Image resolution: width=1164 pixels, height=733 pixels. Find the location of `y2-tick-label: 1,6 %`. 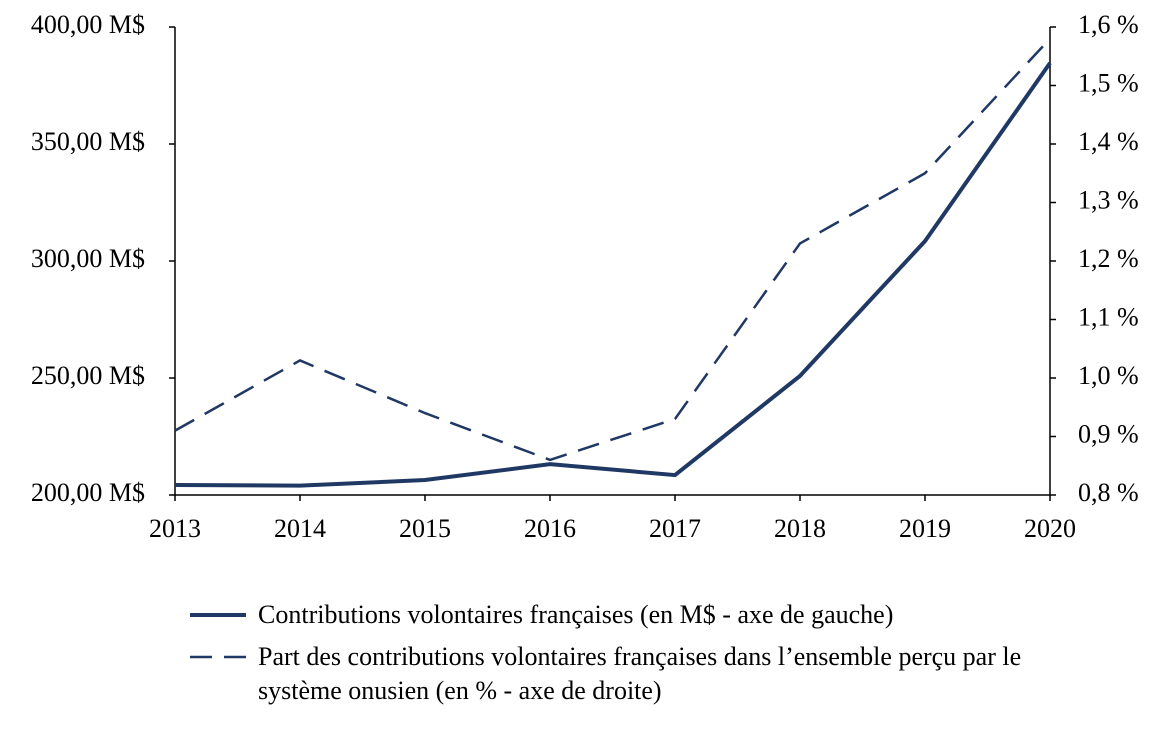

y2-tick-label: 1,6 % is located at coordinates (1108, 24).